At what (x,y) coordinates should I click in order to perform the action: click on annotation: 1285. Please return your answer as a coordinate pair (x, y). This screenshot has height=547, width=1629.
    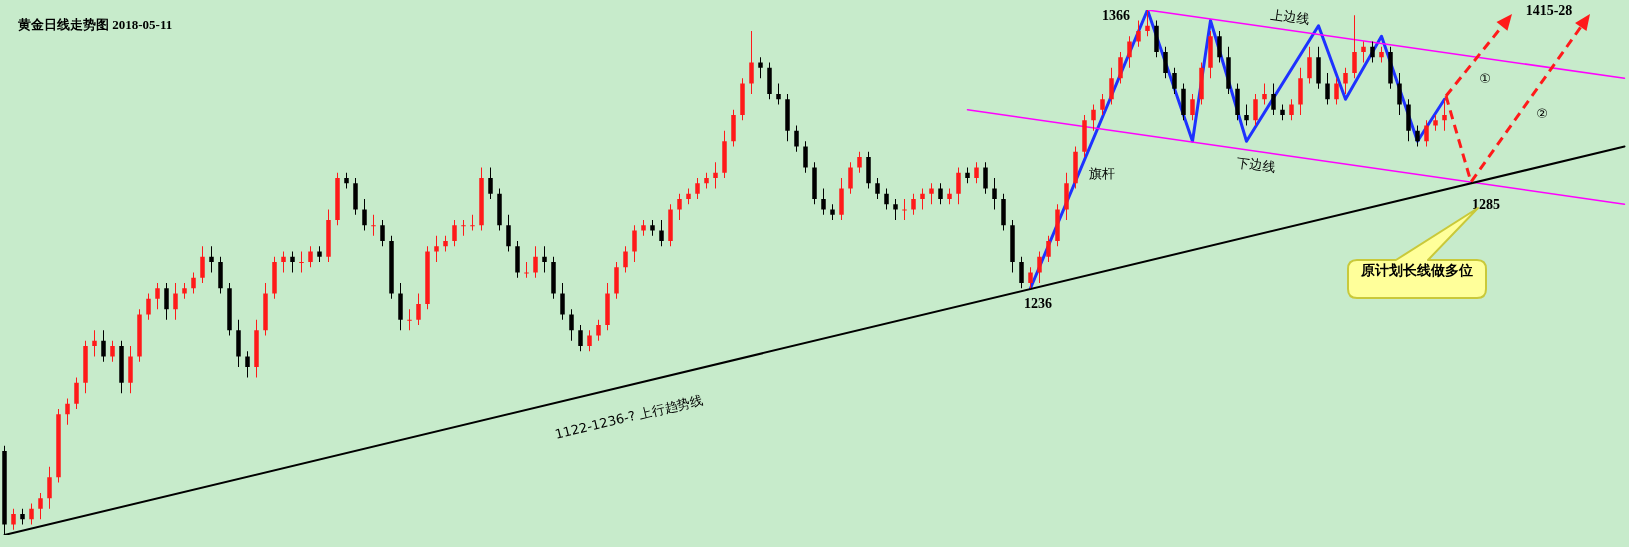
    Looking at the image, I should click on (1486, 204).